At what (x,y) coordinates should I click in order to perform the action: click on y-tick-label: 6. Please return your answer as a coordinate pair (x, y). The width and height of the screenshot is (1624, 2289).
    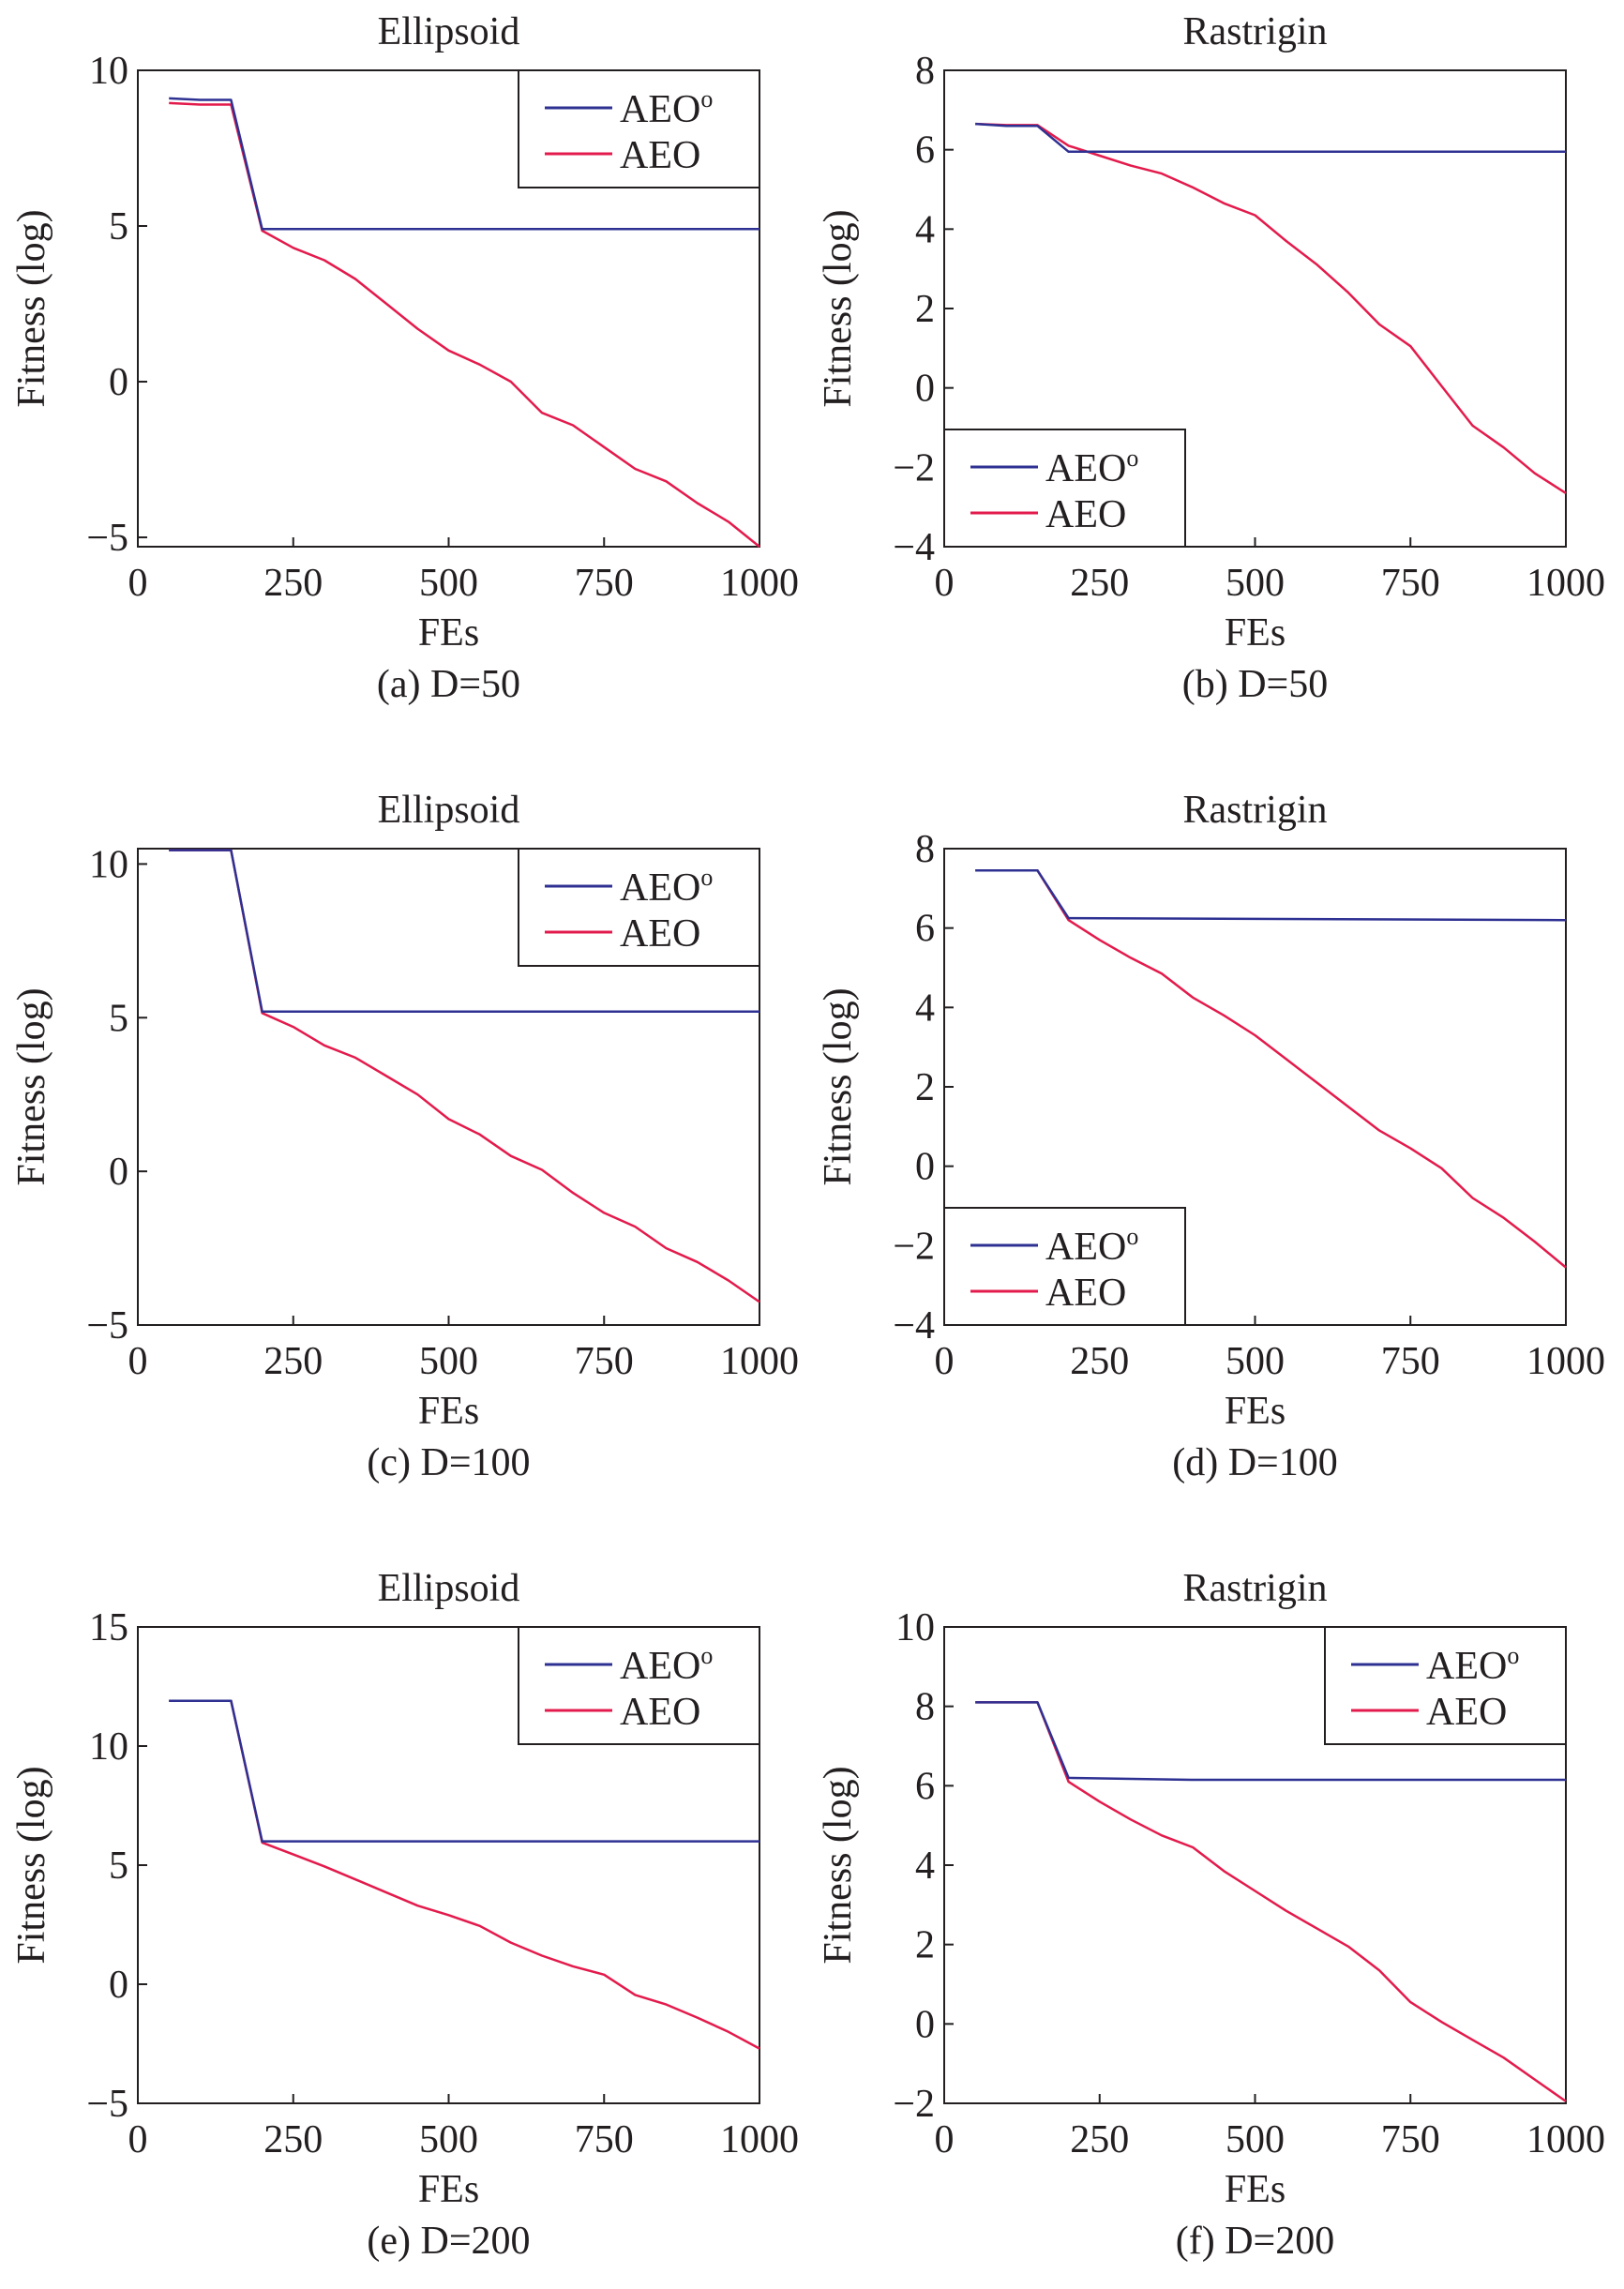
    Looking at the image, I should click on (925, 1787).